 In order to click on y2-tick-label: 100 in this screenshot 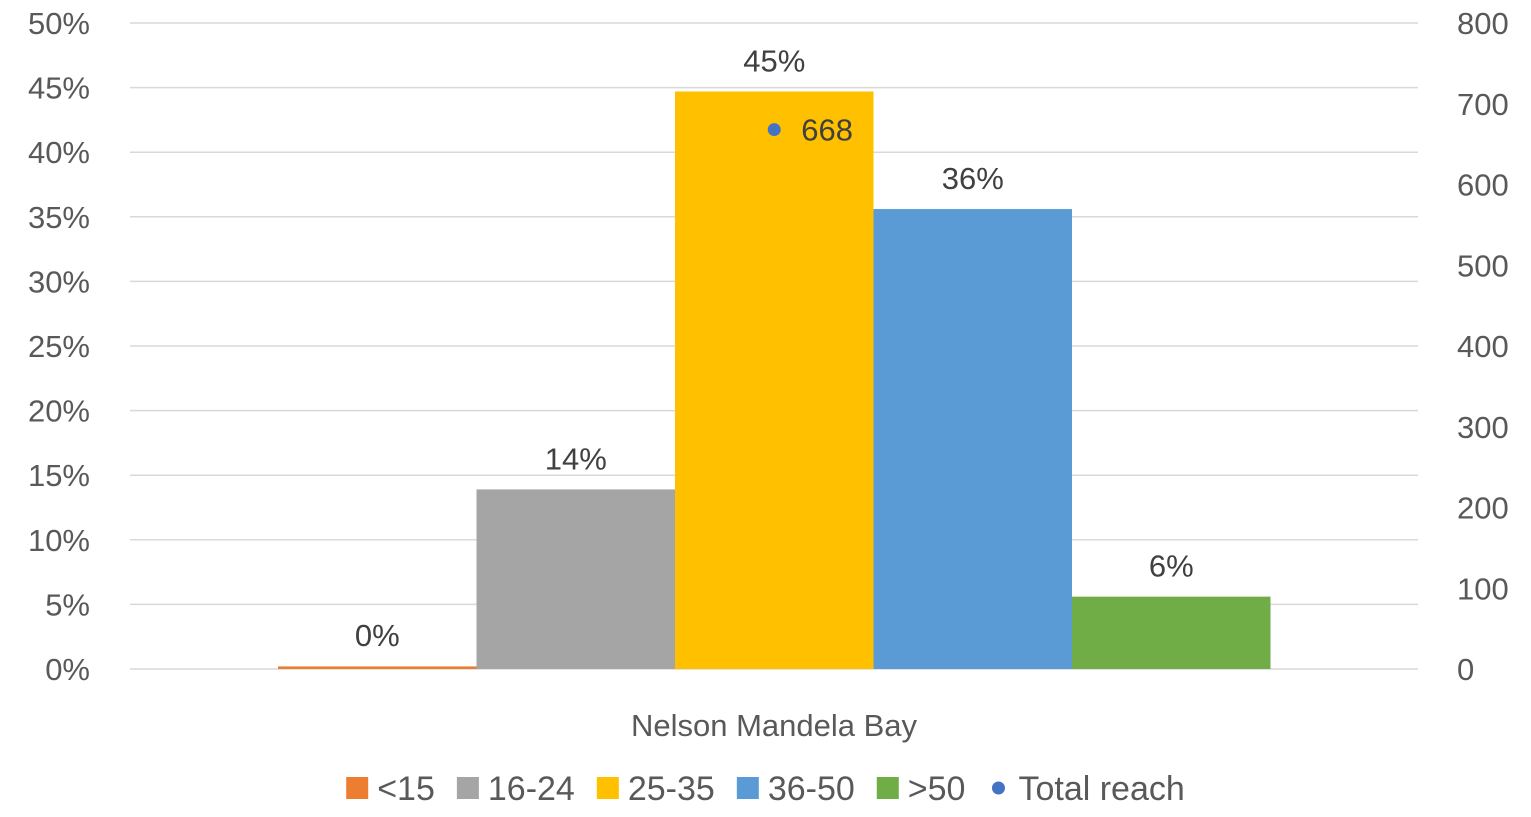, I will do `click(1483, 588)`.